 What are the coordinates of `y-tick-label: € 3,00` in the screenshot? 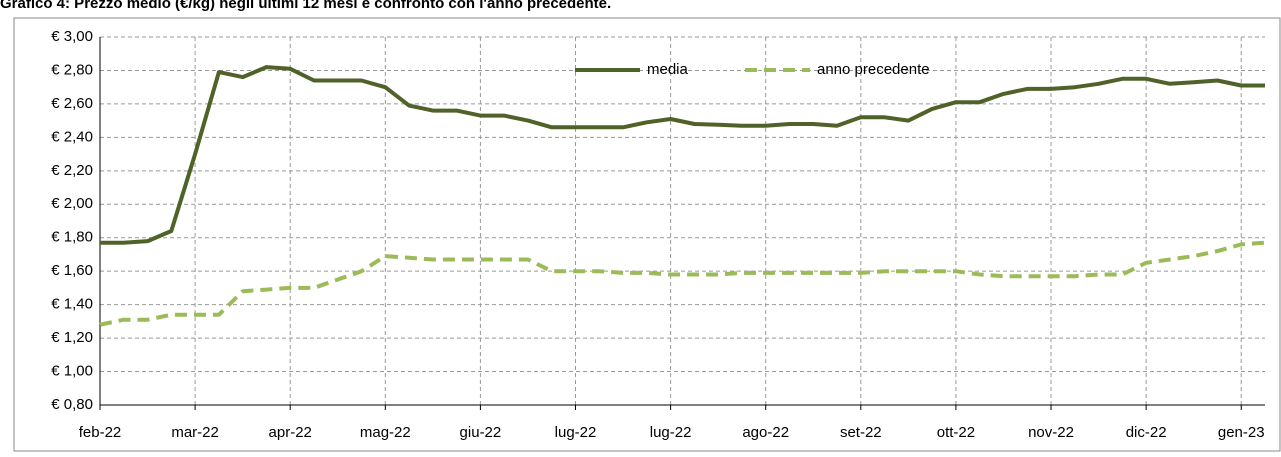 It's located at (72, 36).